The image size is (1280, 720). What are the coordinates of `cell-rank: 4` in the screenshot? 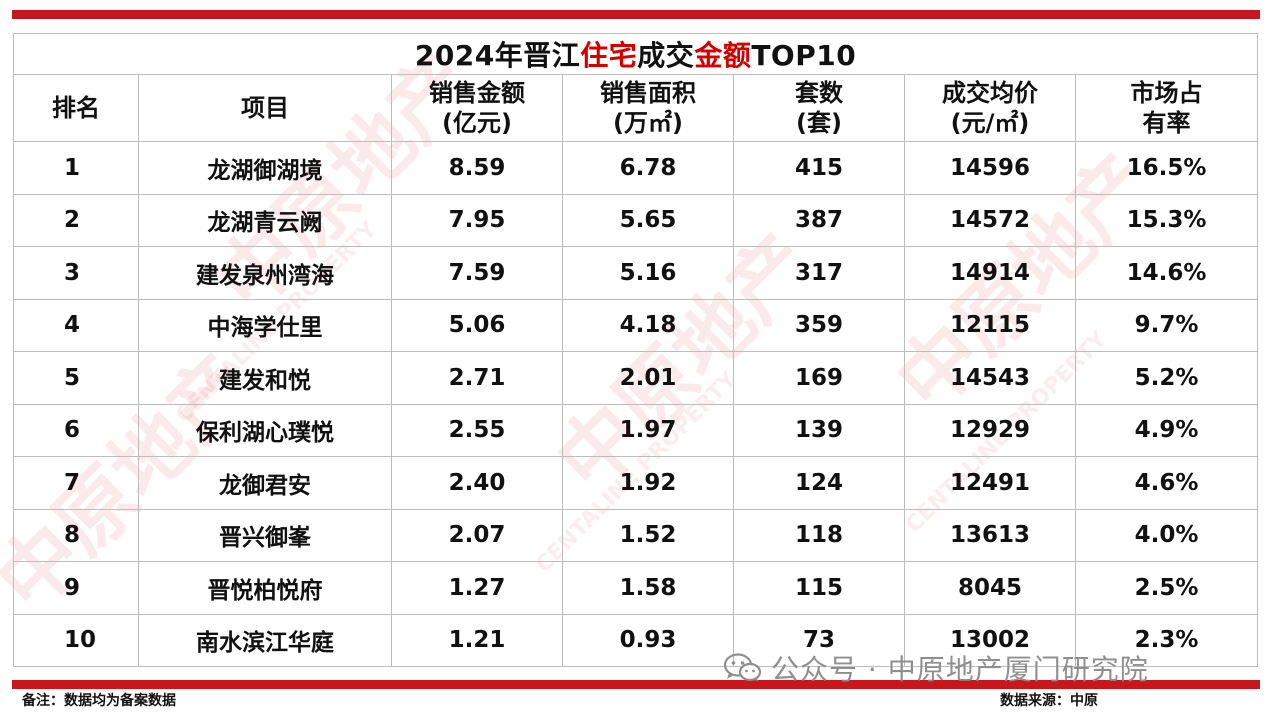 It's located at (76, 325).